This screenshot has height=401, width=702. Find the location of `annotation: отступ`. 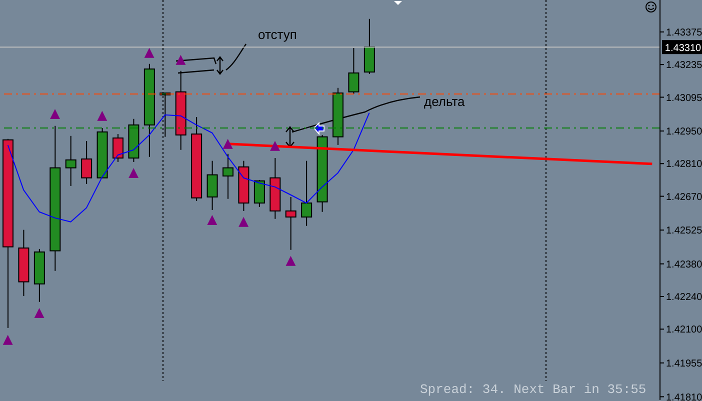

annotation: отступ is located at coordinates (277, 34).